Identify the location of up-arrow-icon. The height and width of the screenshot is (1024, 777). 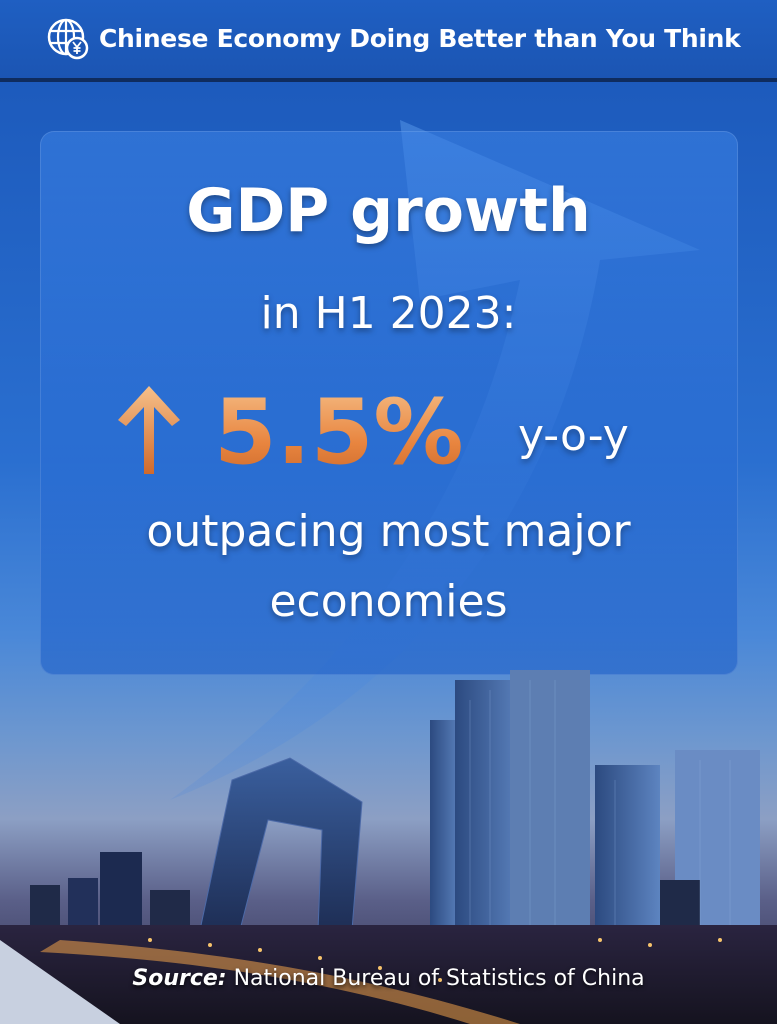
(149, 430).